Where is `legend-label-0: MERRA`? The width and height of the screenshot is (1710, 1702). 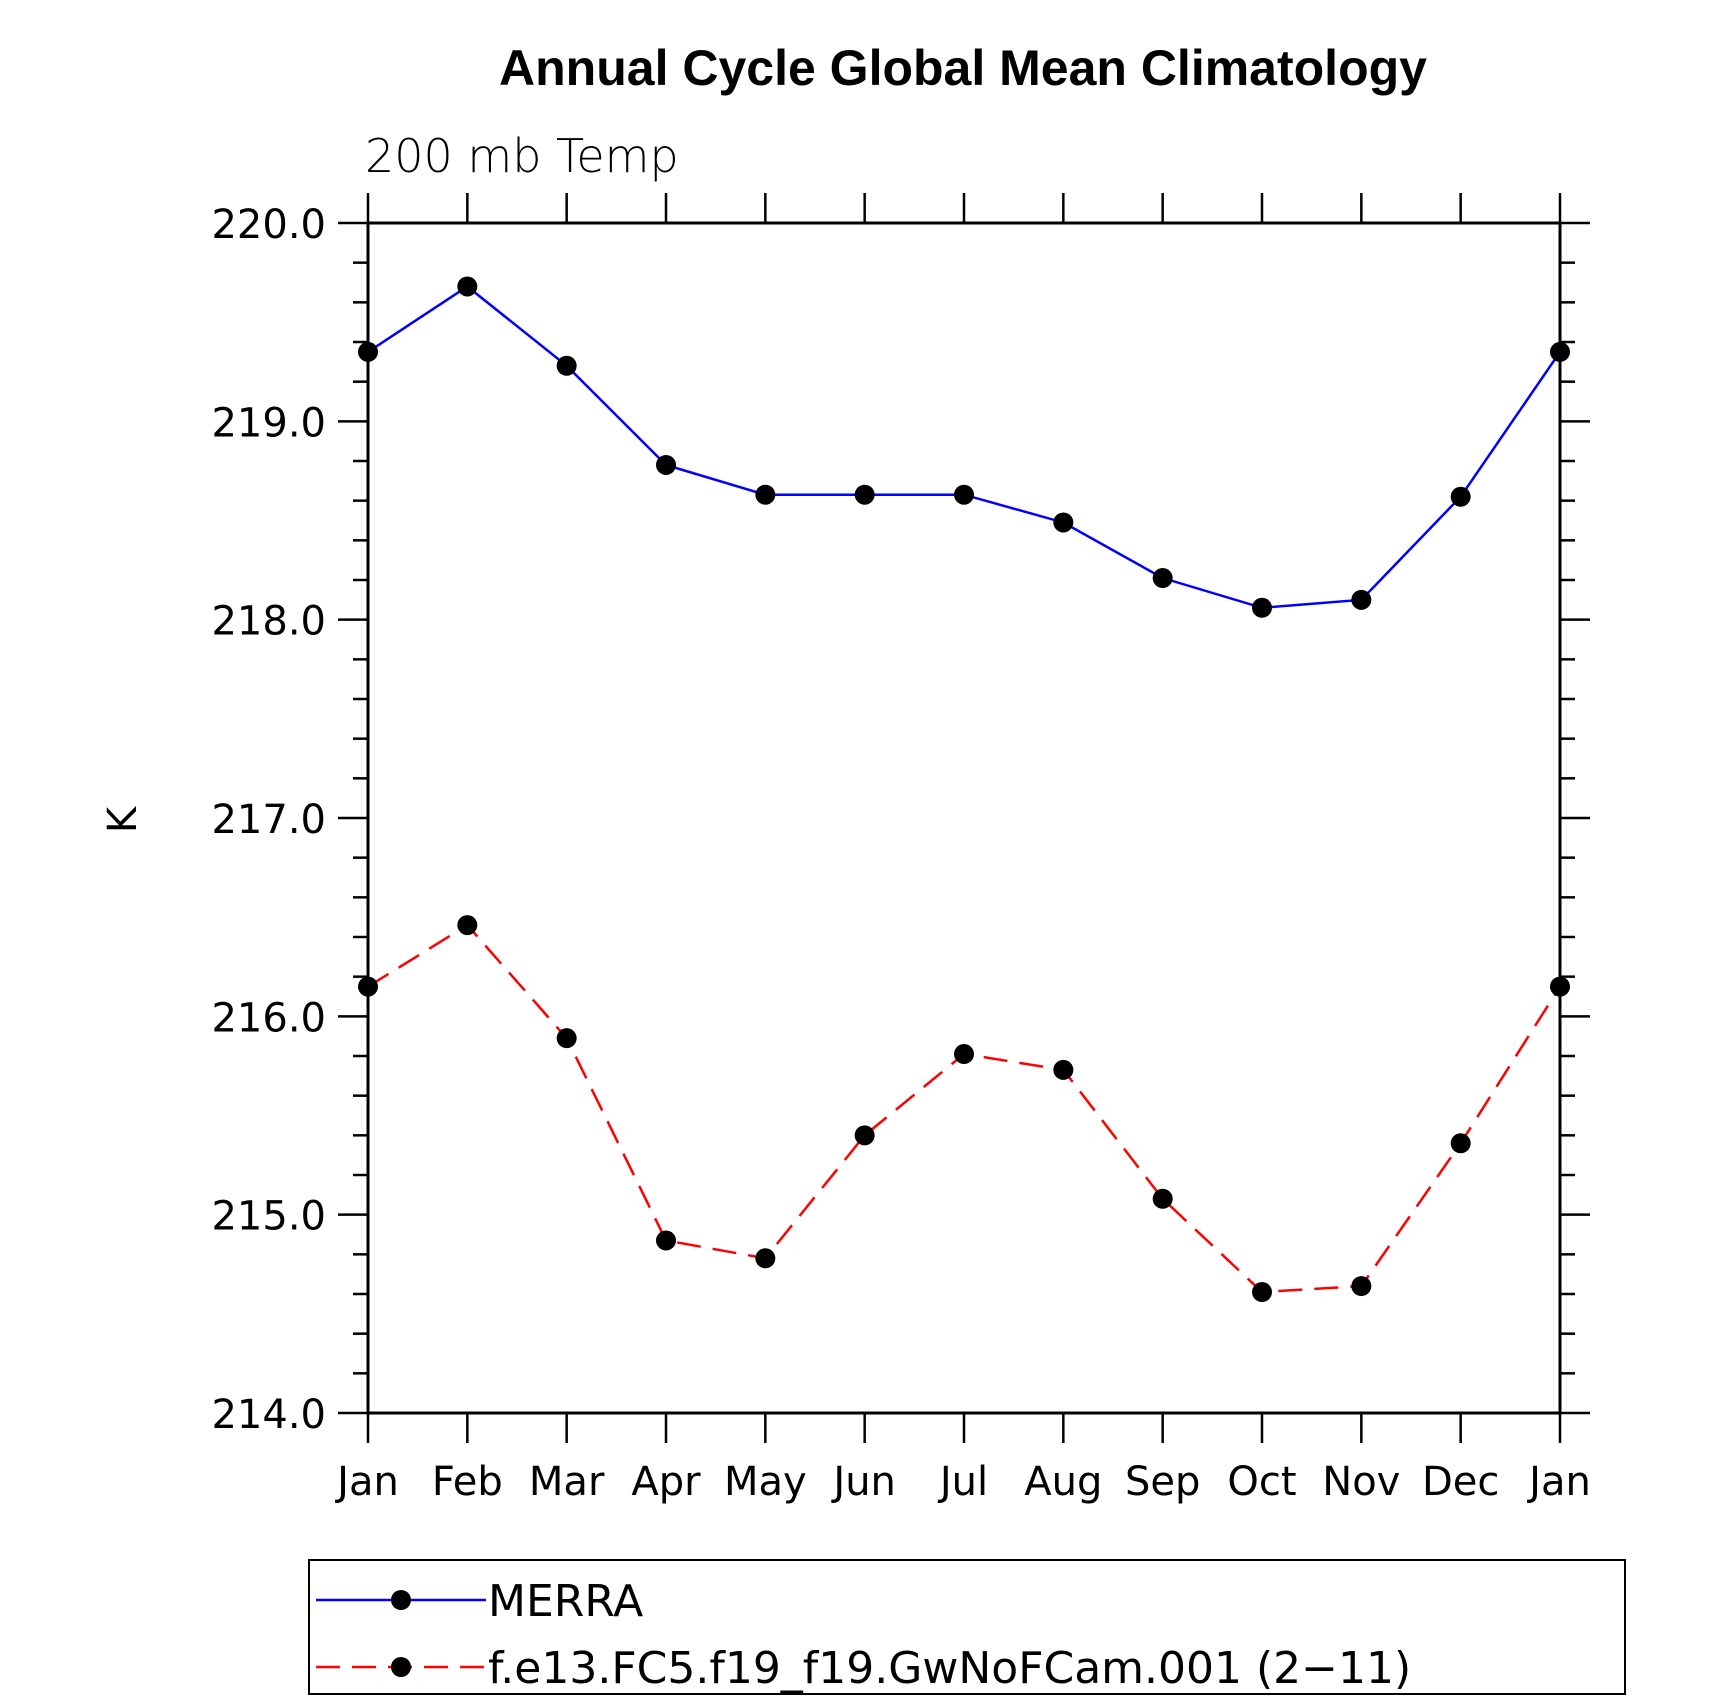
legend-label-0: MERRA is located at coordinates (565, 1601).